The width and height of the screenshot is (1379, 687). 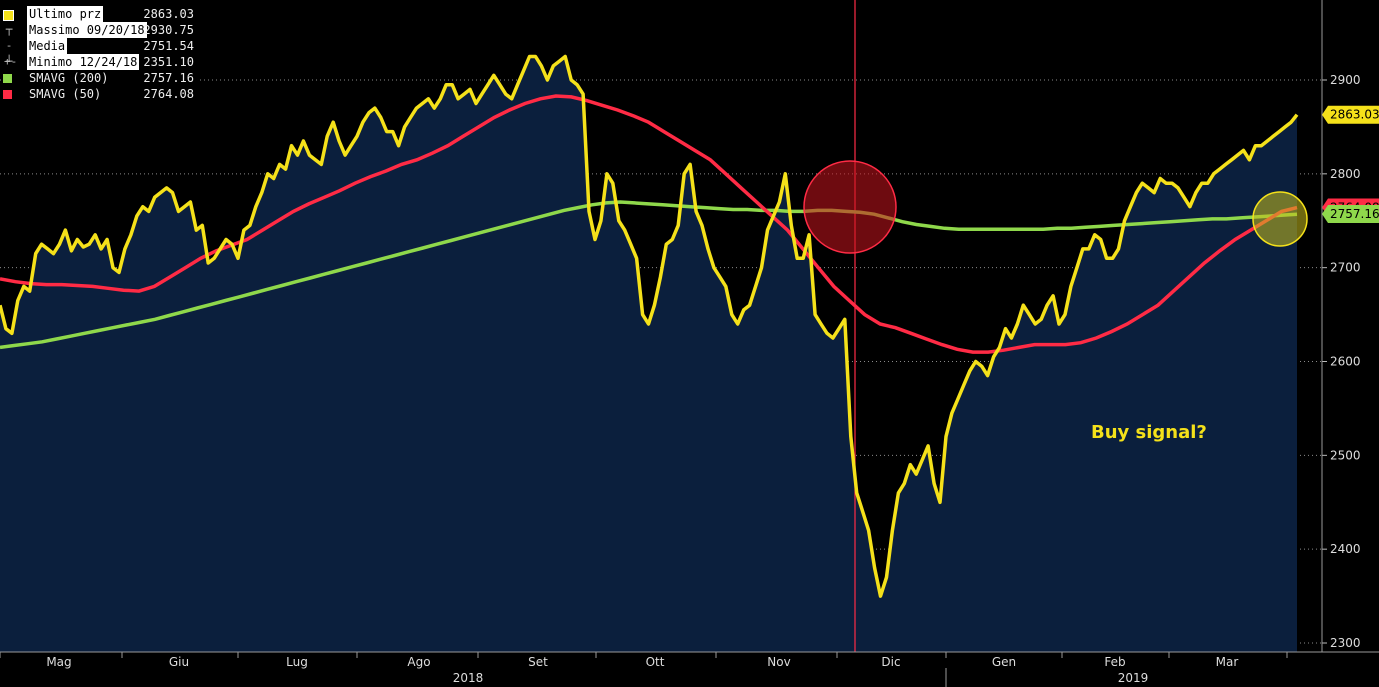 I want to click on legend-label: Media, so click(x=47, y=46).